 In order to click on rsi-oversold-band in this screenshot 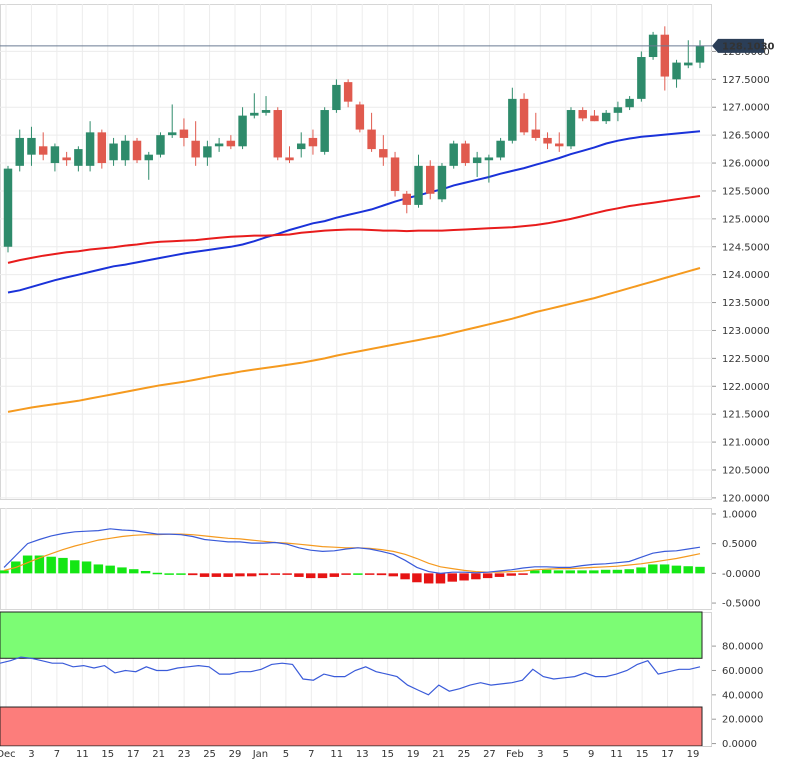, I will do `click(351, 726)`.